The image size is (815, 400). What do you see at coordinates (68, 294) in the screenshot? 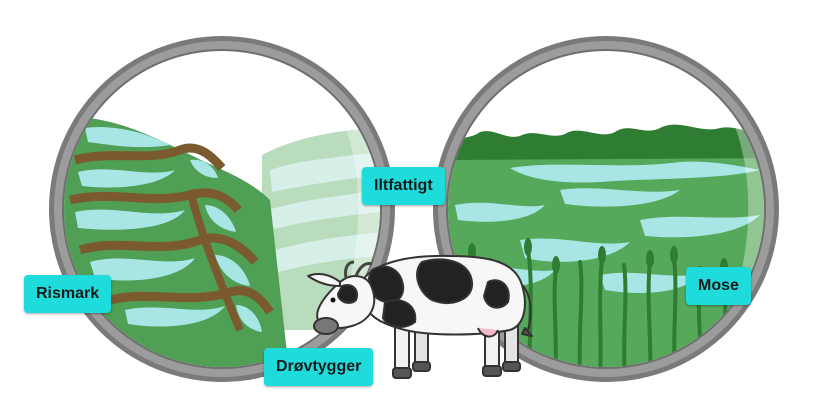
I see `label-rismark: Rismark` at bounding box center [68, 294].